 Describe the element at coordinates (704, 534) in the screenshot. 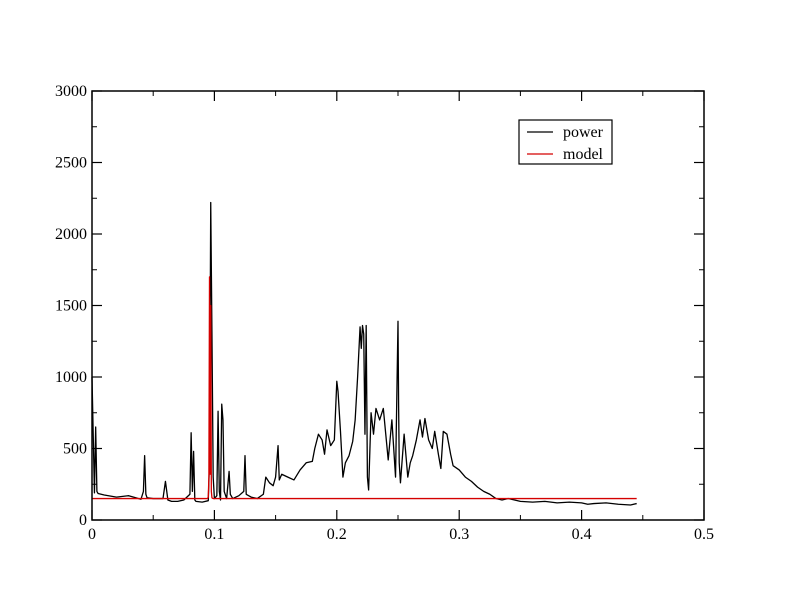

I see `x-tick-label: 0.5` at that location.